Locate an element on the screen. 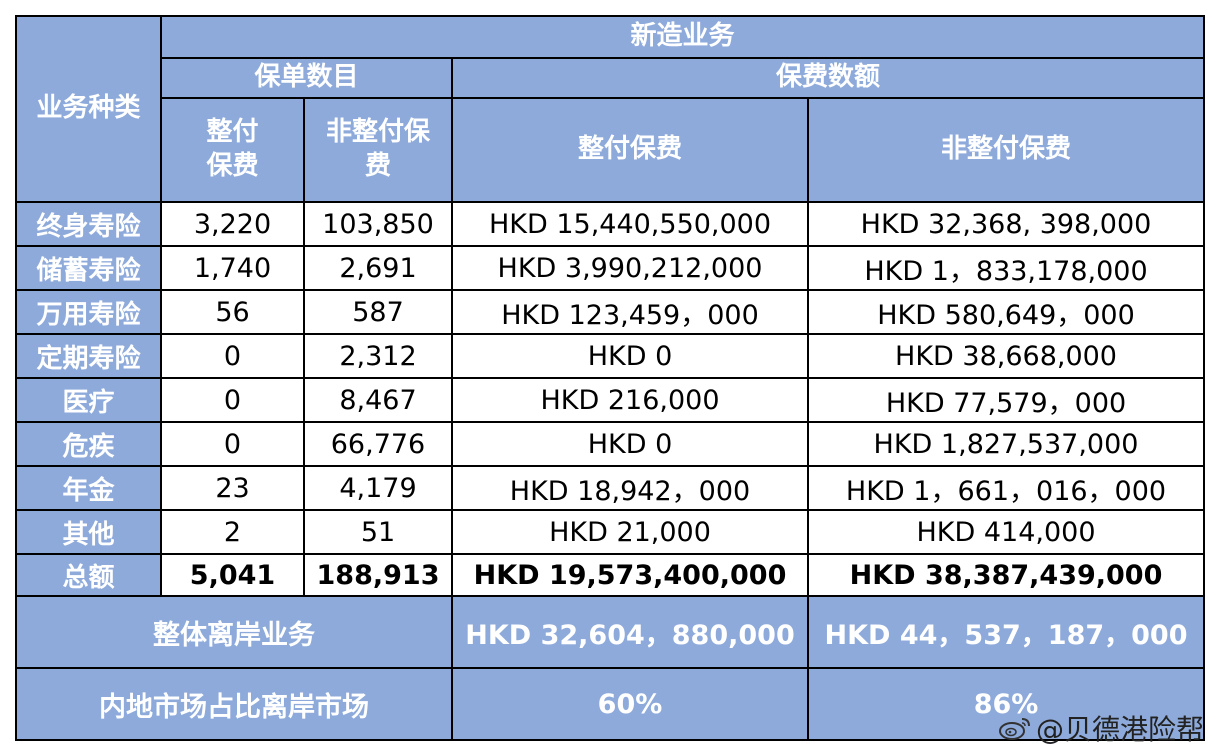  single-count-cell: 23 is located at coordinates (232, 488).